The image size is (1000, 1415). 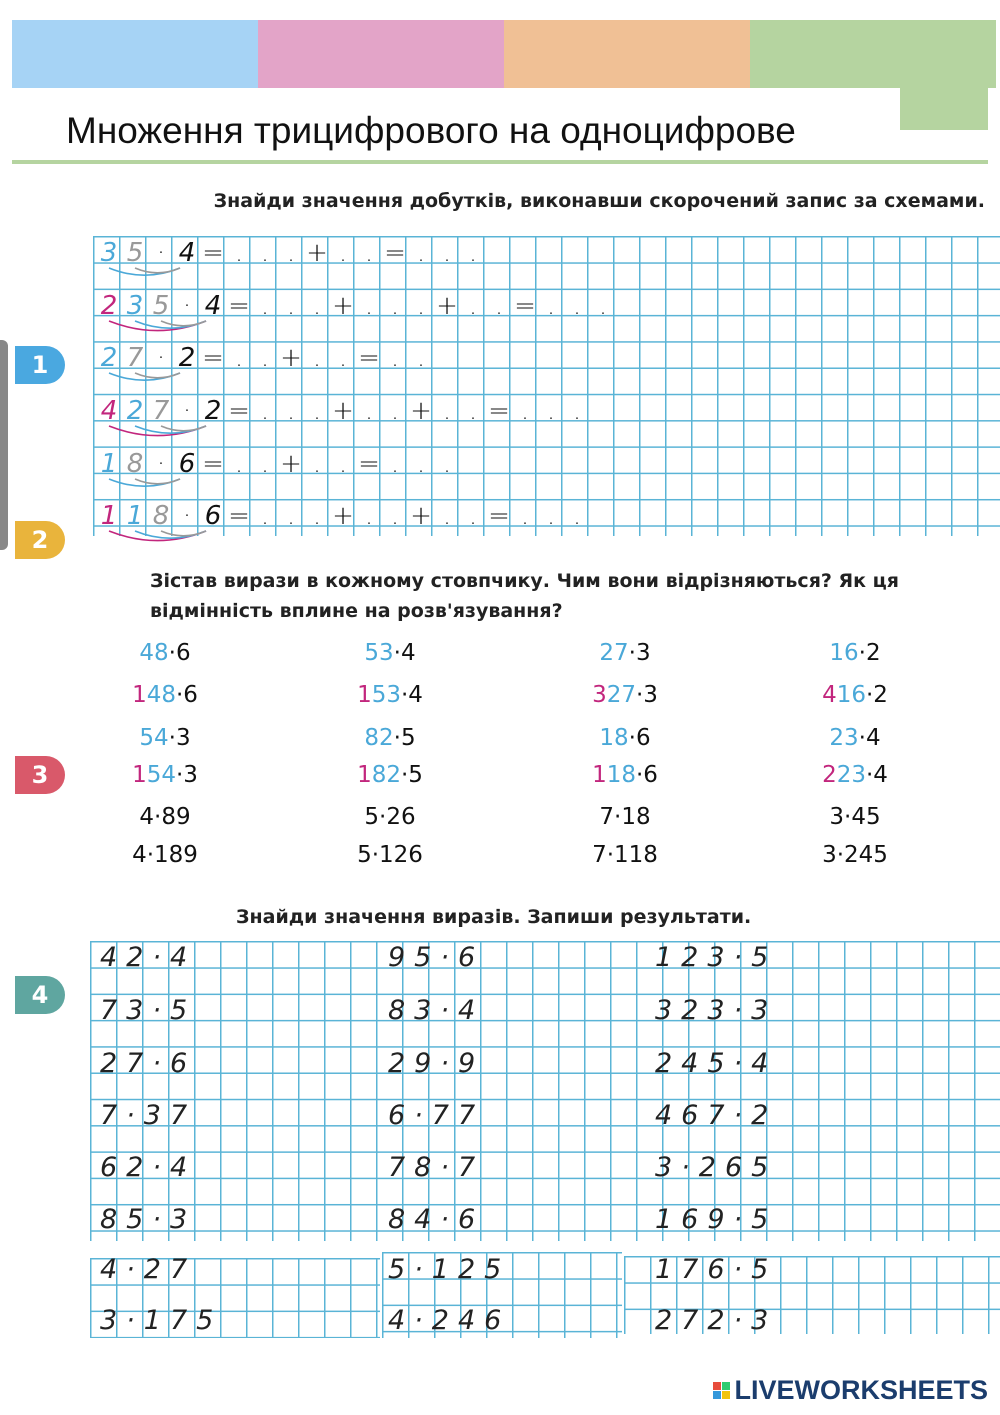 What do you see at coordinates (861, 1390) in the screenshot?
I see `logo-text: LIVEWORKSHEETS` at bounding box center [861, 1390].